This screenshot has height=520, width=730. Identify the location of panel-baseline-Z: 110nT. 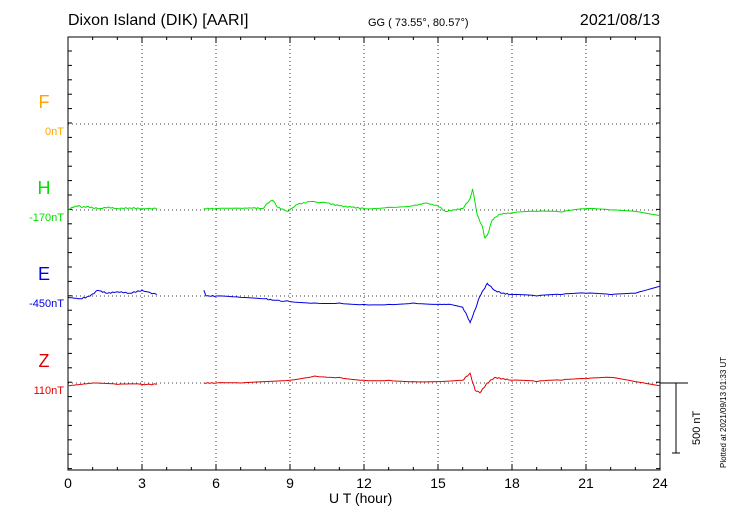
(48, 391).